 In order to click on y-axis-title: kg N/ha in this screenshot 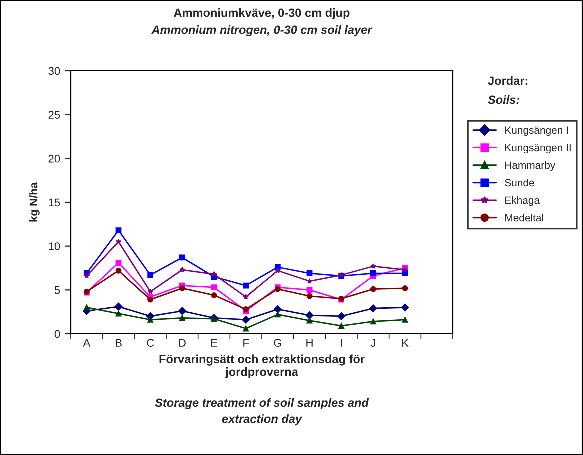, I will do `click(34, 202)`.